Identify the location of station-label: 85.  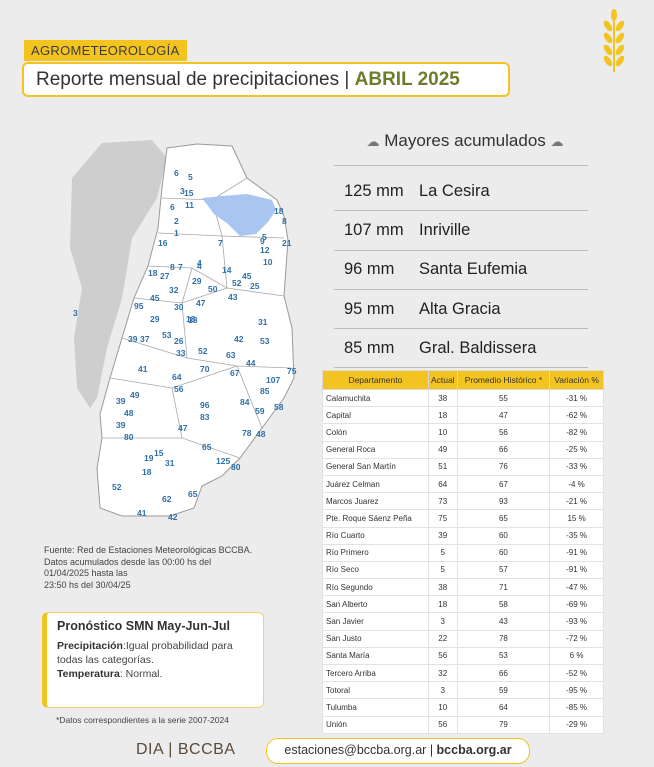
(265, 391).